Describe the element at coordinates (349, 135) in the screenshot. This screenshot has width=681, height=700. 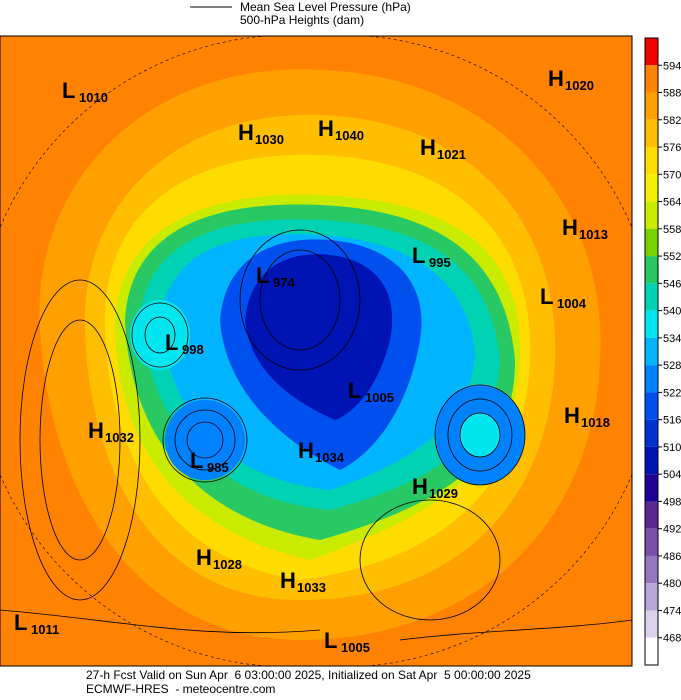
I see `center-pressure: 1040` at that location.